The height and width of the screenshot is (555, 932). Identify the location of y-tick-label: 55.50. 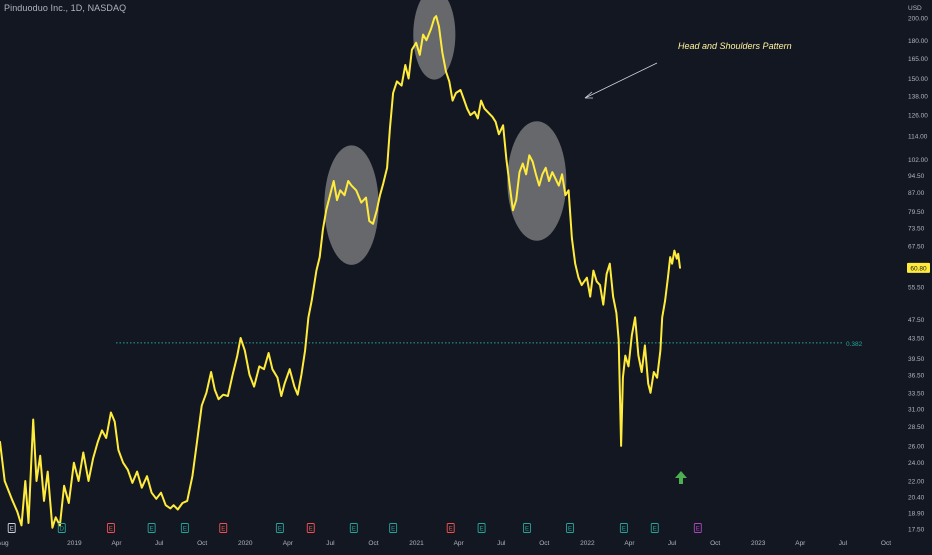
(916, 287).